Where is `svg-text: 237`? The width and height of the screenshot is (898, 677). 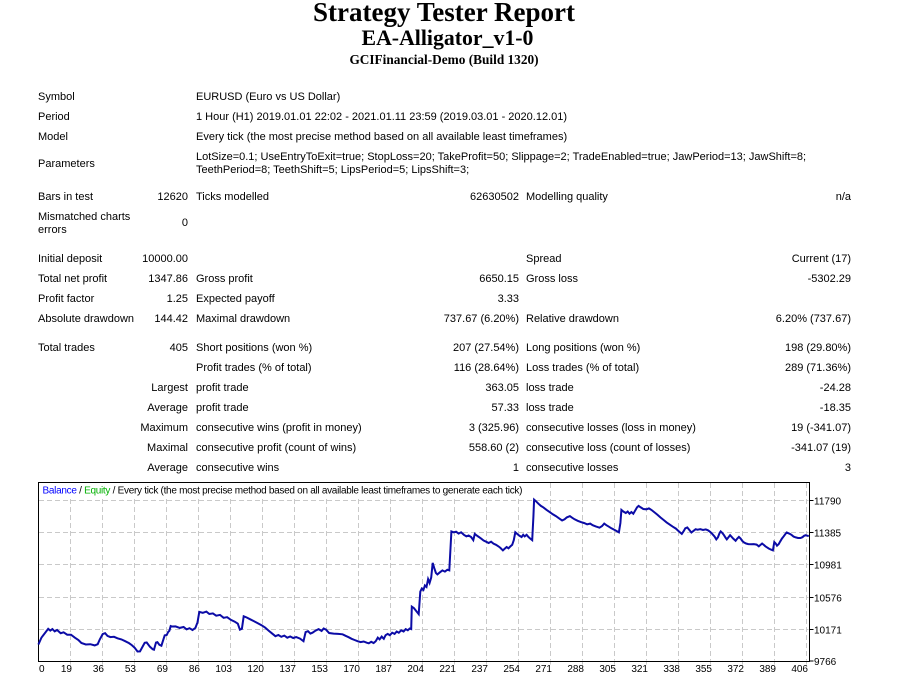 svg-text: 237 is located at coordinates (479, 669).